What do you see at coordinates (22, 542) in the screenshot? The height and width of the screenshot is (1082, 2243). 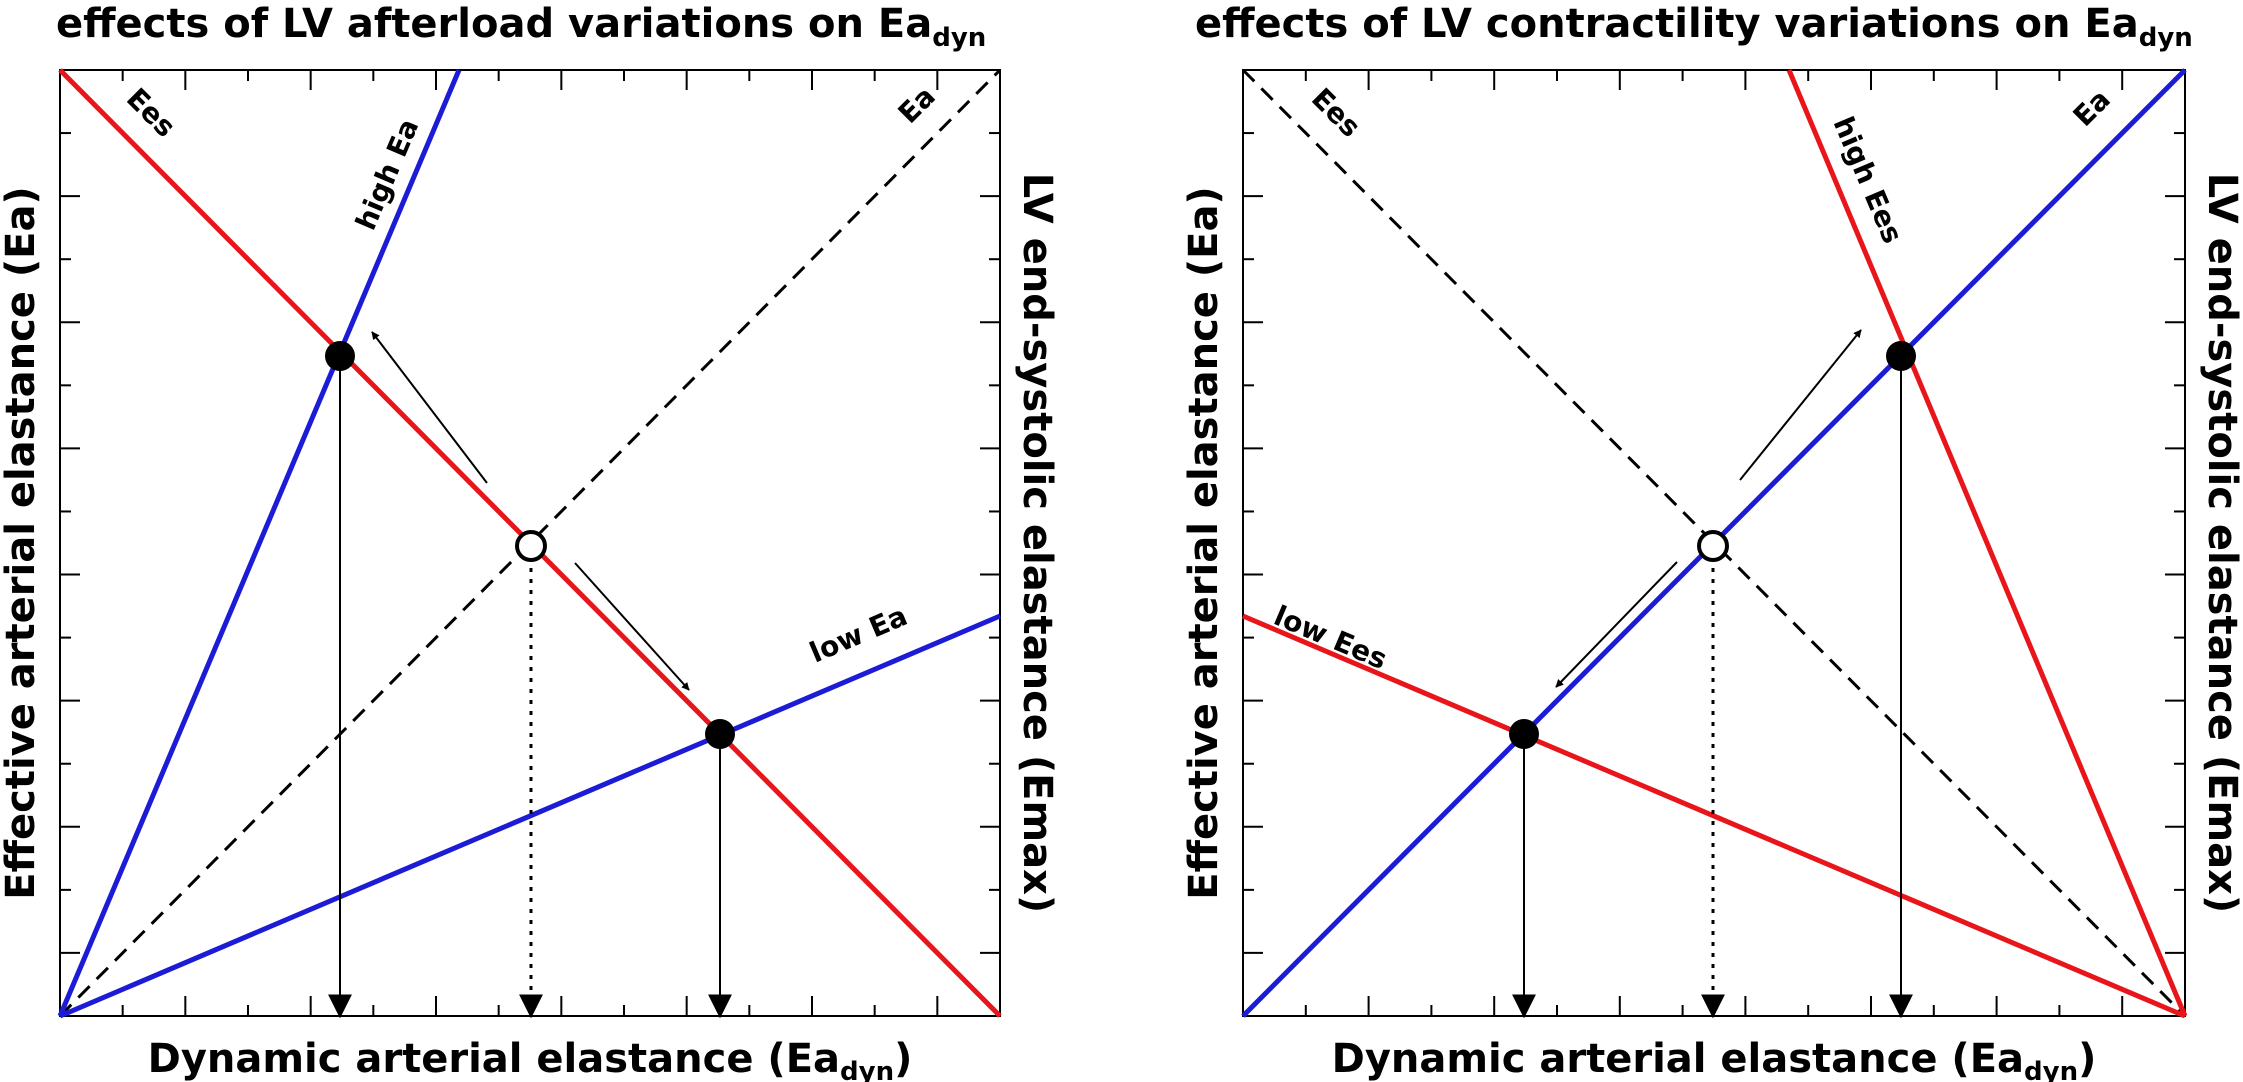 I see `panel1-y-label-left: Effective arterial elastance (Ea)` at bounding box center [22, 542].